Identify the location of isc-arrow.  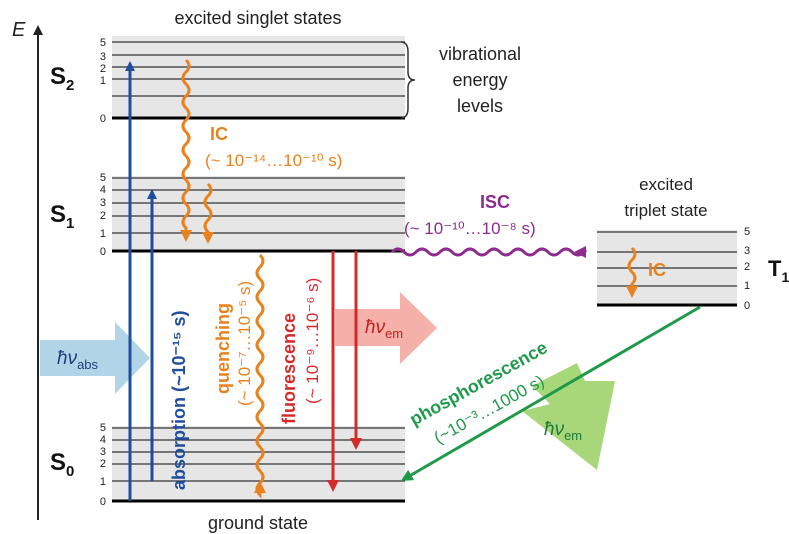
(488, 252).